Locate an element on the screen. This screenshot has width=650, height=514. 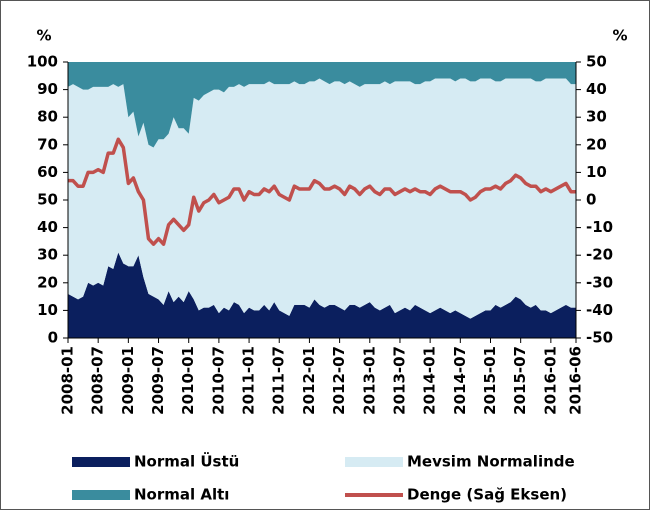
y-tick-label: 70 is located at coordinates (47, 144).